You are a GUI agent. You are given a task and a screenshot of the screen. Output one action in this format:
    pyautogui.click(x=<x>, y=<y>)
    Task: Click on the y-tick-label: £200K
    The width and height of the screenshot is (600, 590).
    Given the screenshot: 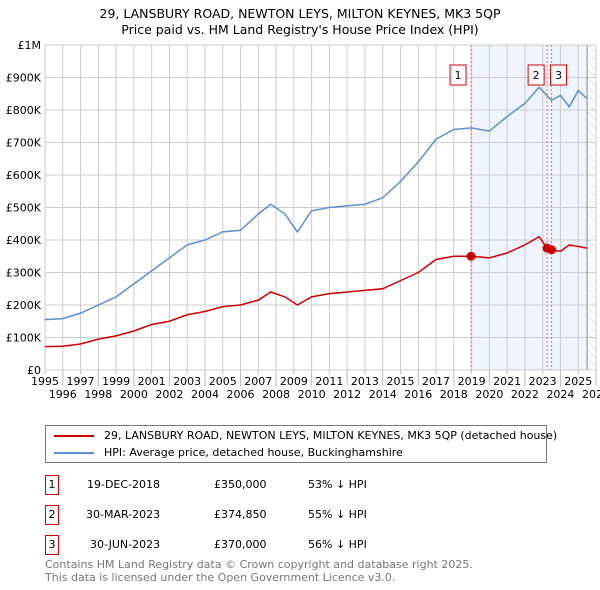 What is the action you would take?
    pyautogui.click(x=24, y=305)
    